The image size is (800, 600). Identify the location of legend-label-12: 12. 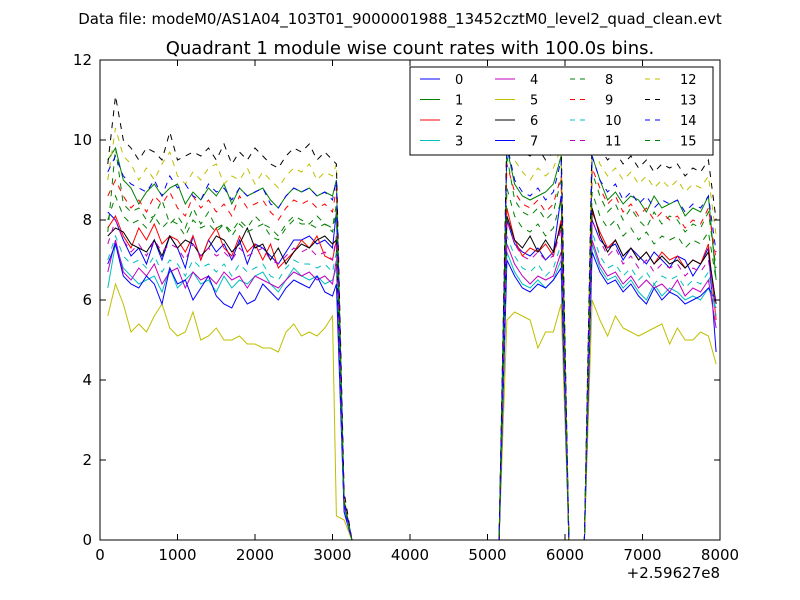
(688, 80).